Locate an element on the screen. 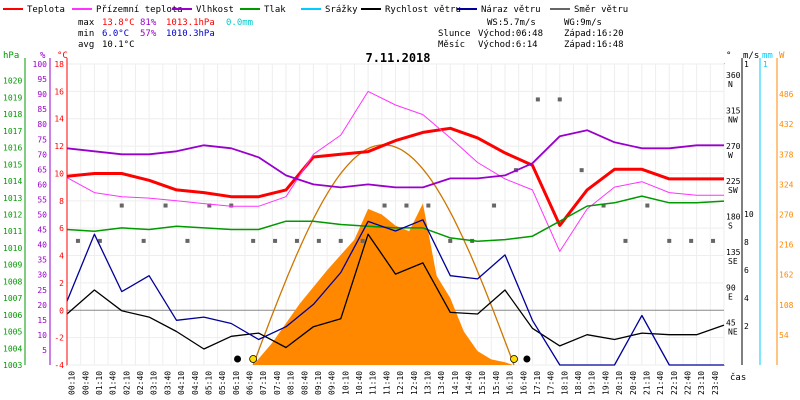  tick-time: 05:10 is located at coordinates (208, 383).